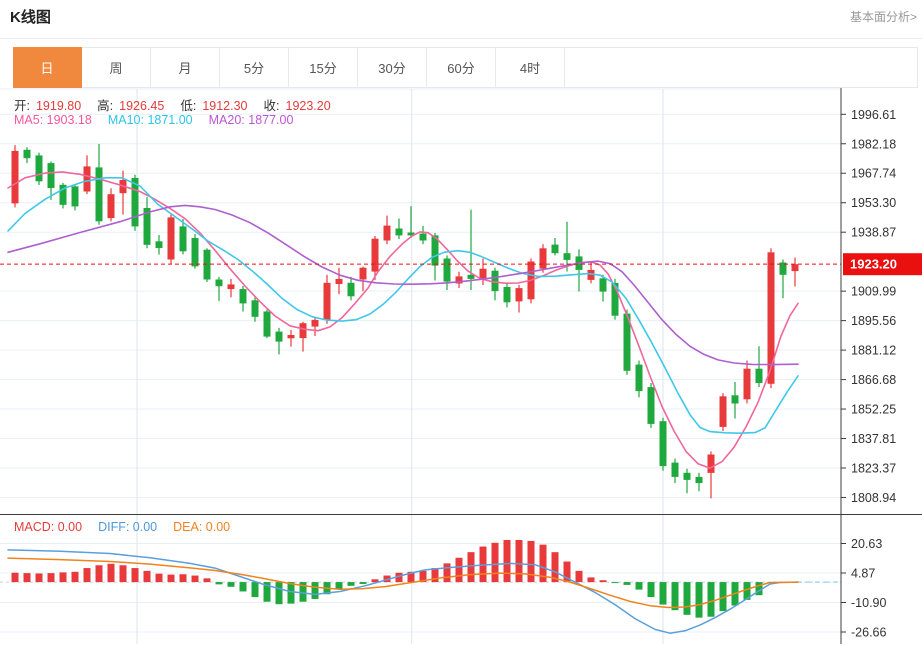 This screenshot has height=645, width=922. Describe the element at coordinates (251, 120) in the screenshot. I see `ma-legend-item: MA20: 1877.00` at that location.